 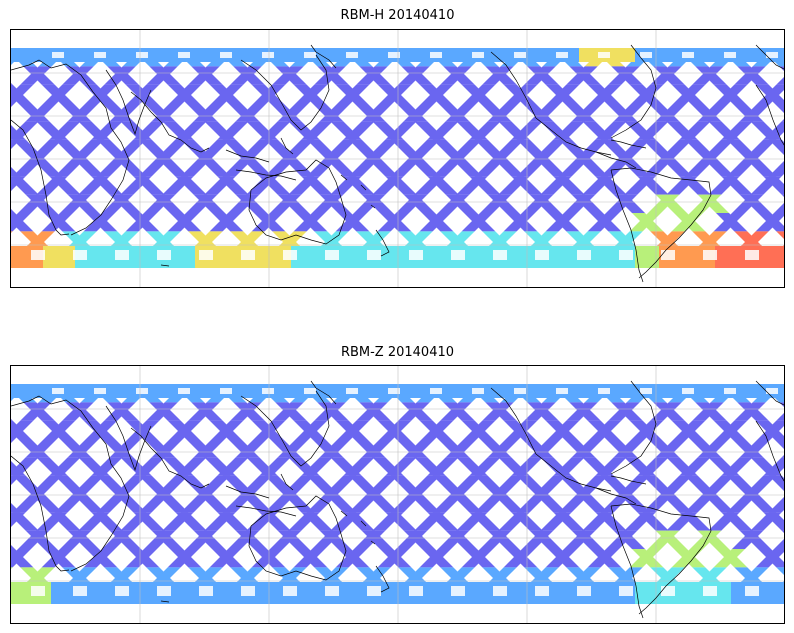 What do you see at coordinates (397, 15) in the screenshot?
I see `panel-top-title: RBM-H 20140410` at bounding box center [397, 15].